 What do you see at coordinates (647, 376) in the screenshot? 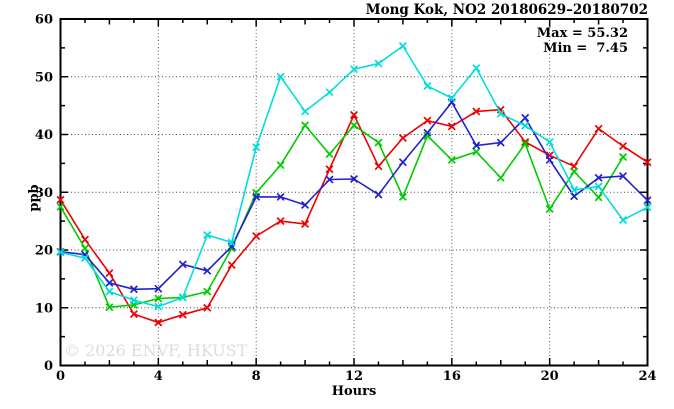
I see `x-tick-label: 24` at bounding box center [647, 376].